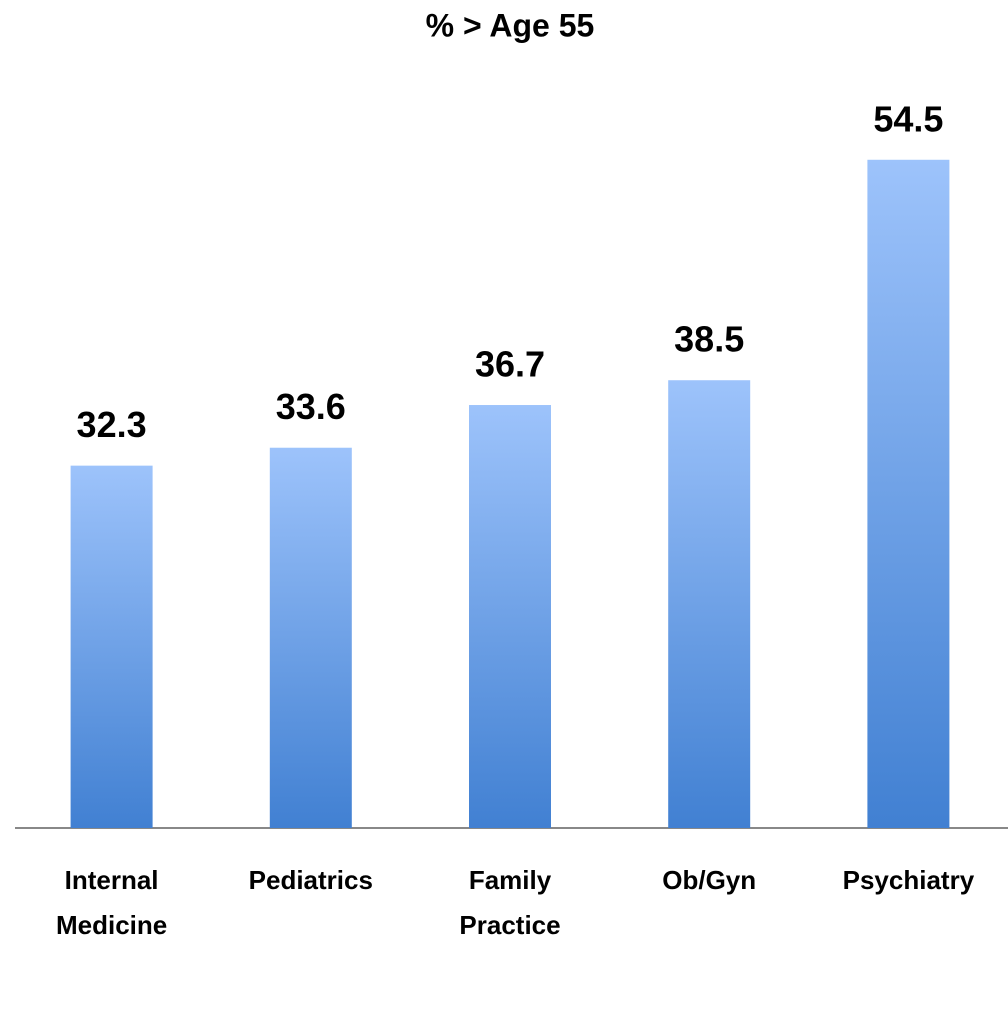 Image resolution: width=1008 pixels, height=1020 pixels. I want to click on x-tick-label: Ob/Gyn, so click(709, 880).